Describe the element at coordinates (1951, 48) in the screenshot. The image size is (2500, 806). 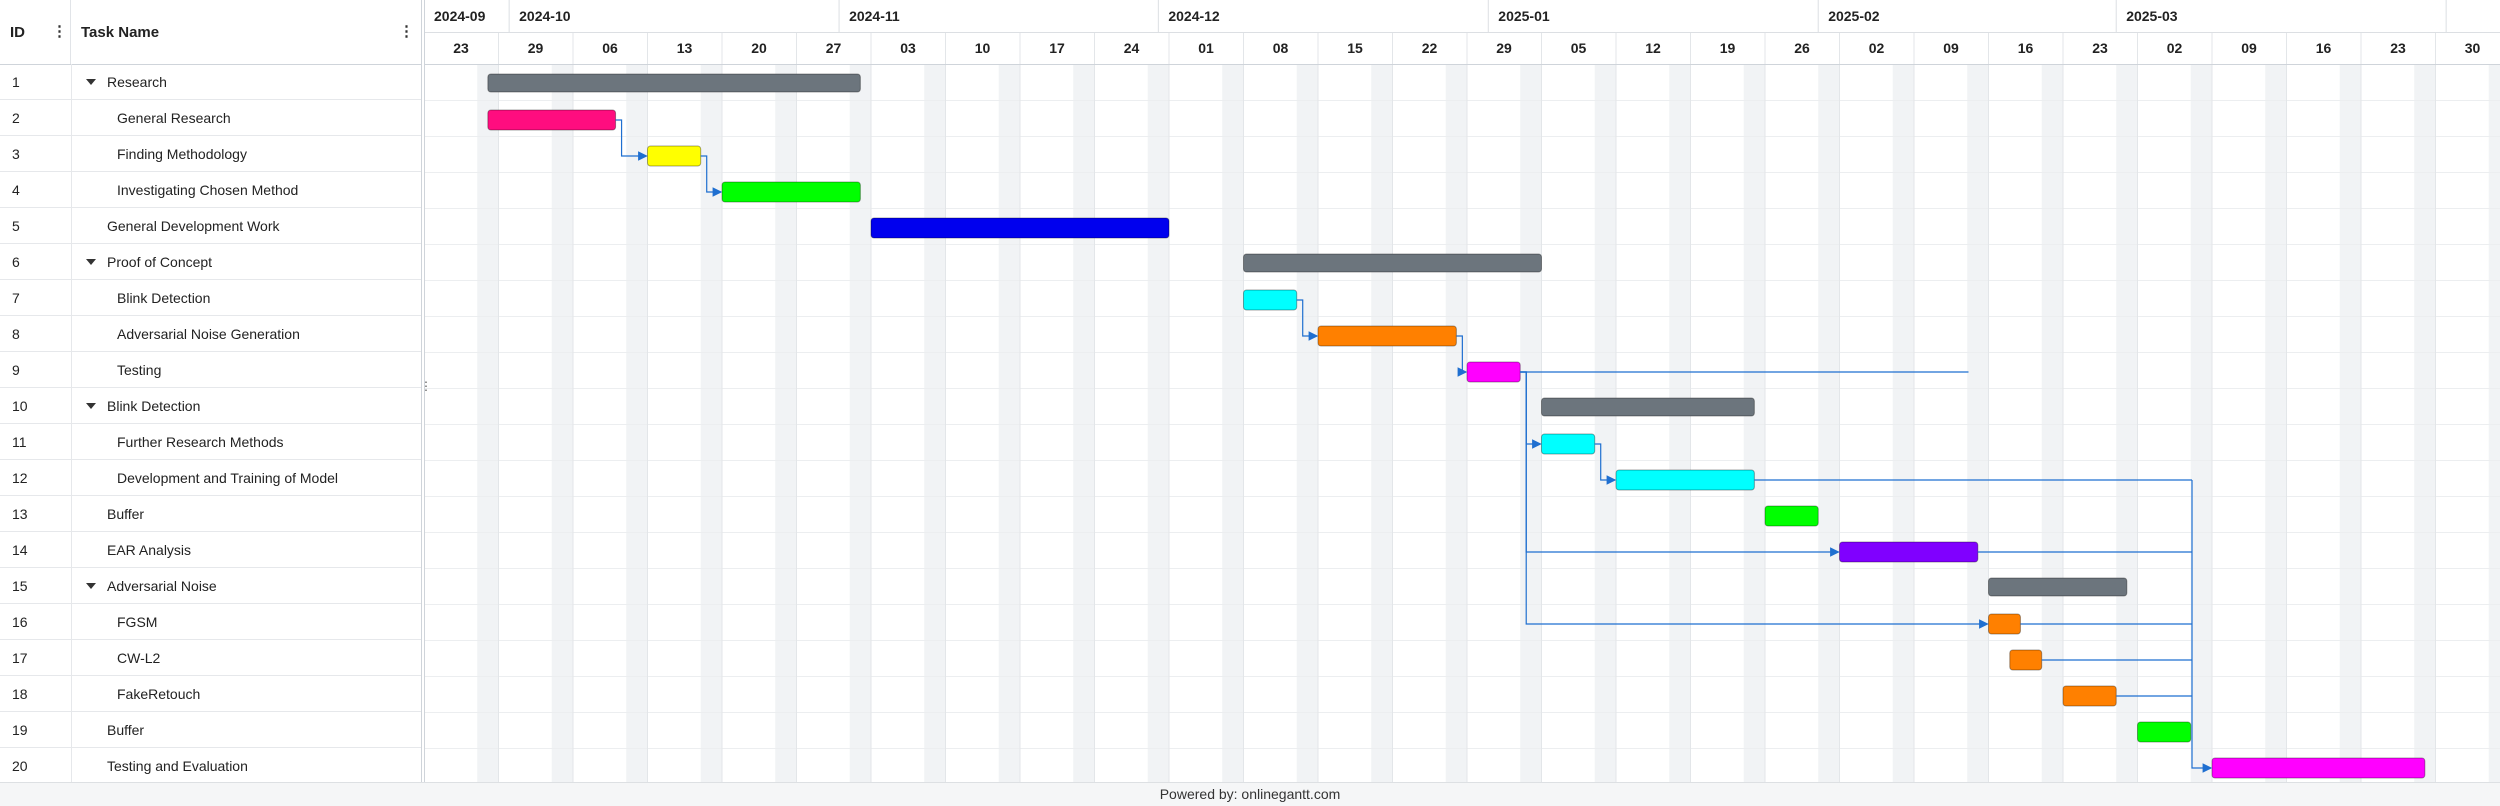
I see `week-label: 09` at that location.